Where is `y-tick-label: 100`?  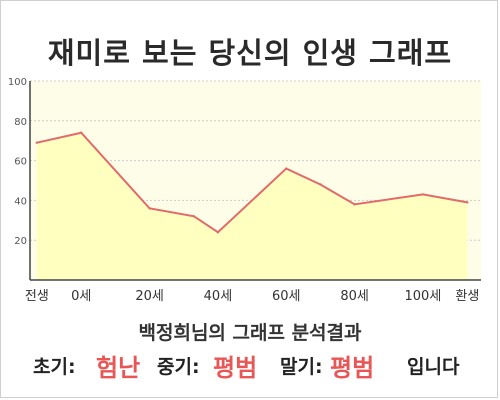
y-tick-label: 100 is located at coordinates (17, 82).